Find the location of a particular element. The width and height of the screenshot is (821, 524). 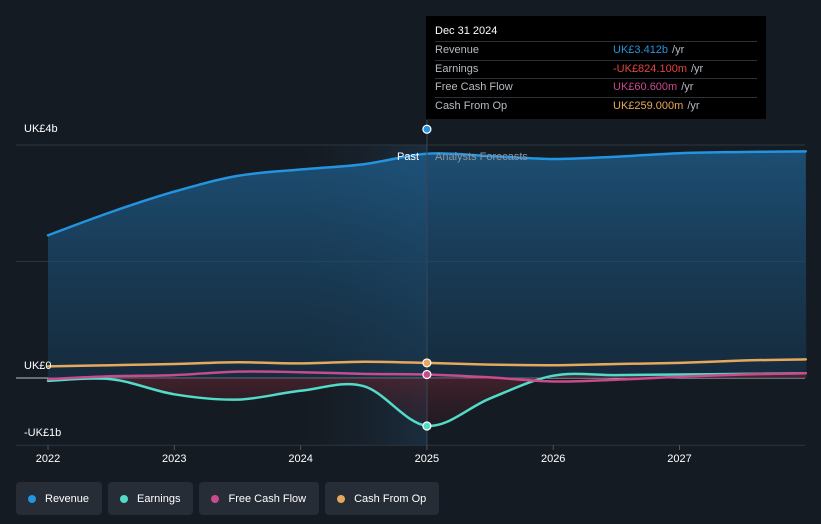

legend-item-free-cash-flow: Free Cash Flow is located at coordinates (259, 498).